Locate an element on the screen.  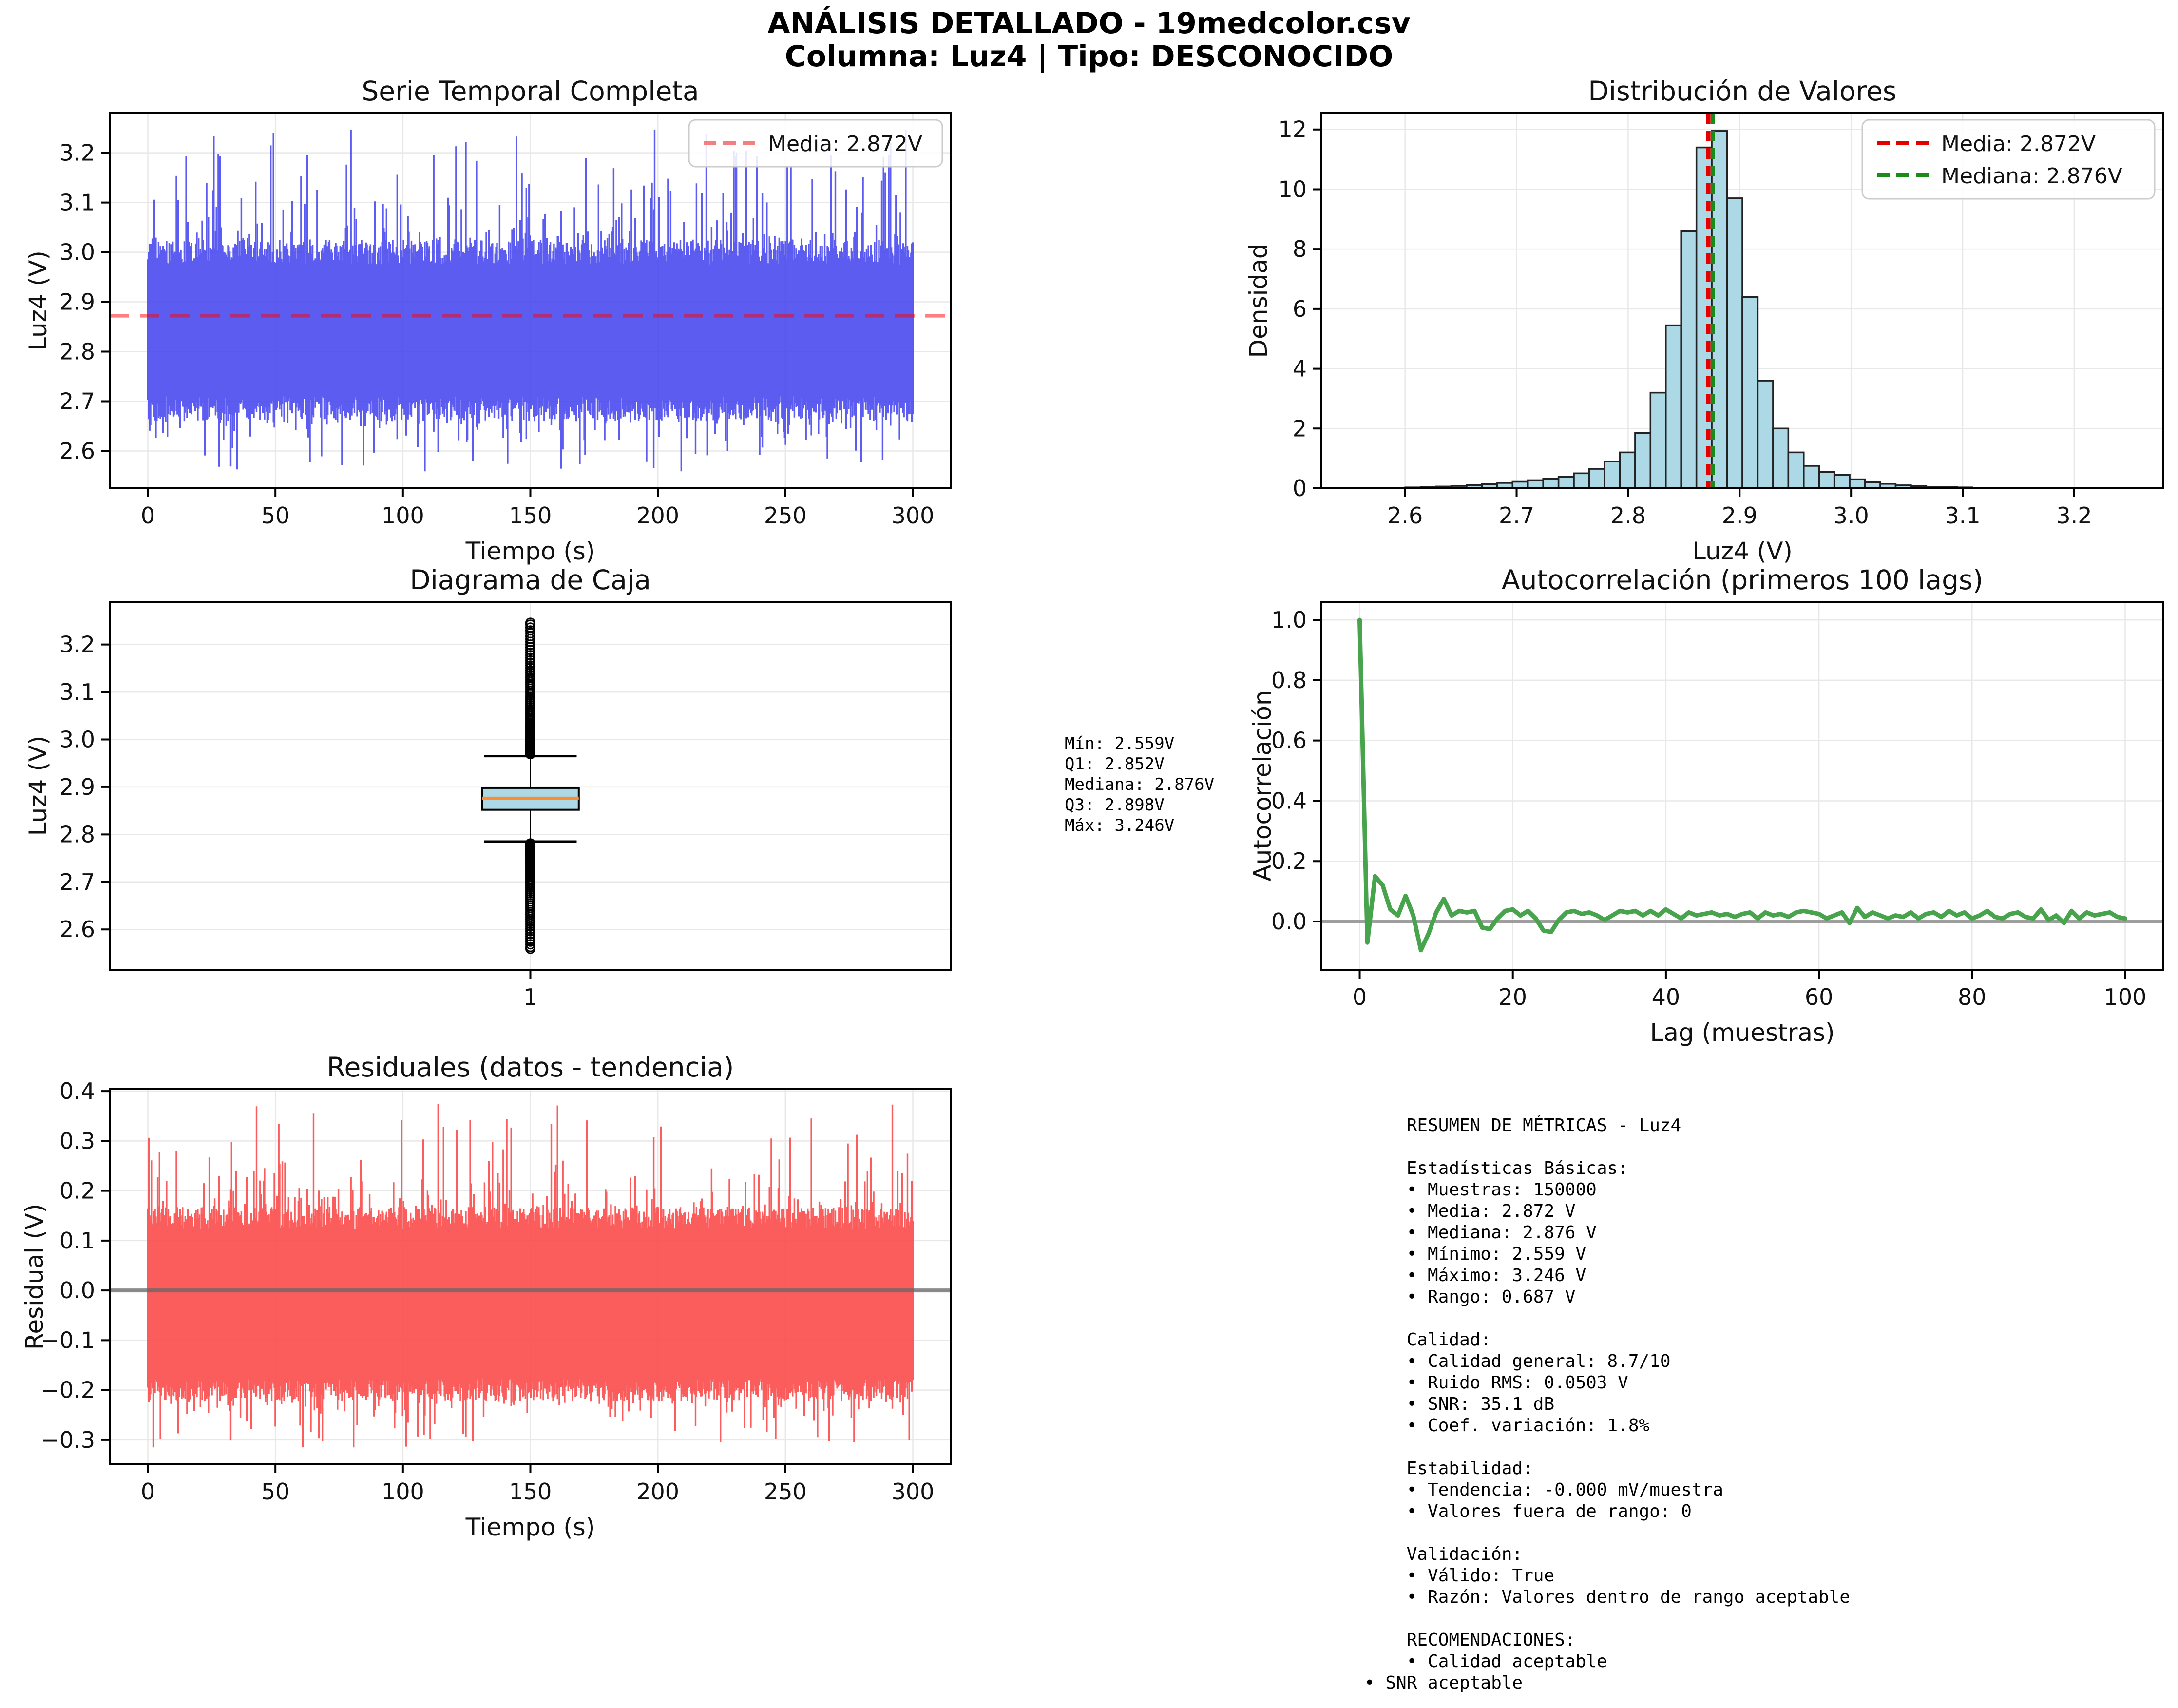
y-axis-label: Densidad is located at coordinates (1259, 300).